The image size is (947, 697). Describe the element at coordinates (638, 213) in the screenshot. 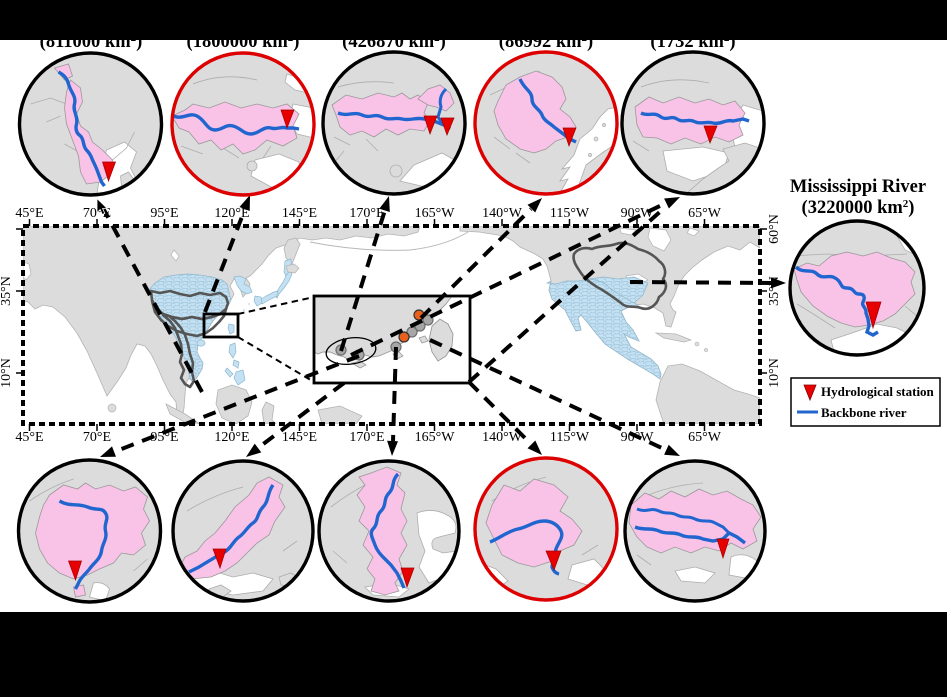

I see `svg-text: 90°W` at that location.